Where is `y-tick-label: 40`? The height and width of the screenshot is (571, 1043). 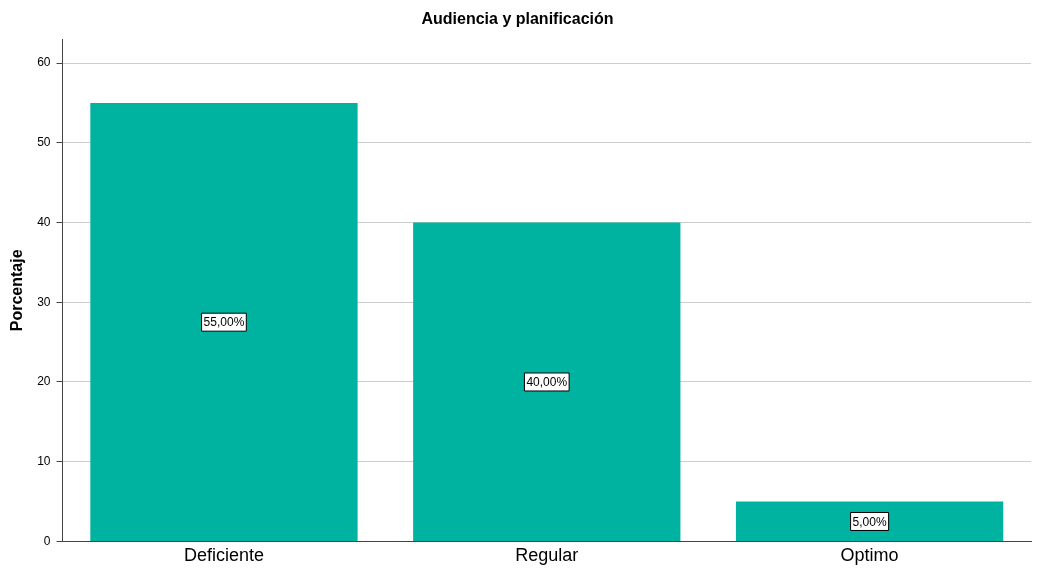 y-tick-label: 40 is located at coordinates (44, 221).